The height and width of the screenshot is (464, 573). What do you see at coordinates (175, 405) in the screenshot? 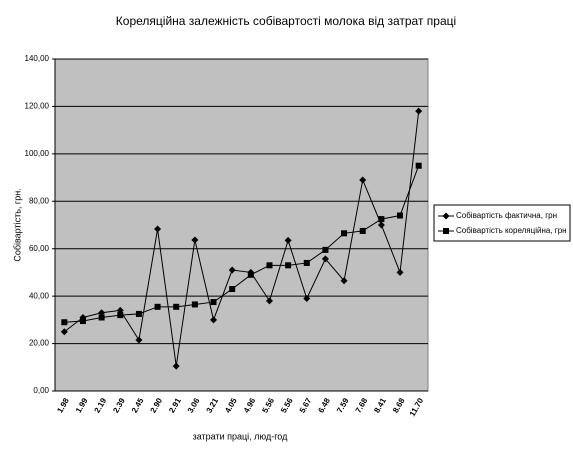
I see `x-tick-label: 2.91` at bounding box center [175, 405].